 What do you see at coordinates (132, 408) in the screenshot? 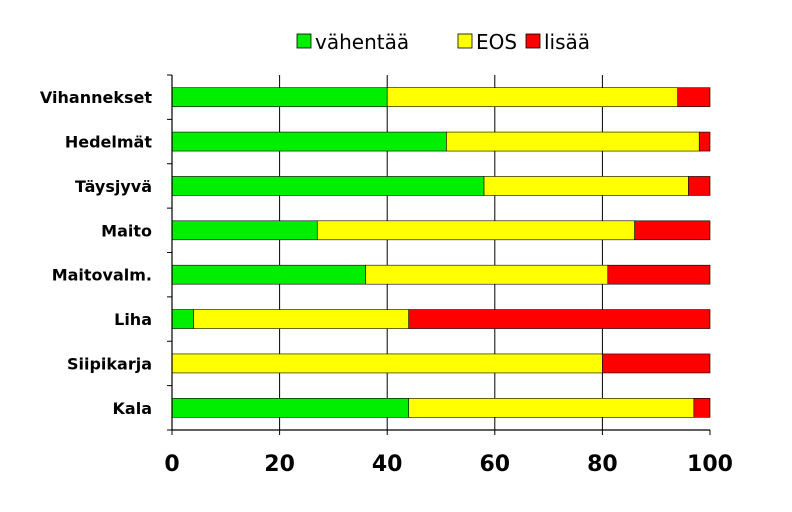
I see `category-label: Kala` at bounding box center [132, 408].